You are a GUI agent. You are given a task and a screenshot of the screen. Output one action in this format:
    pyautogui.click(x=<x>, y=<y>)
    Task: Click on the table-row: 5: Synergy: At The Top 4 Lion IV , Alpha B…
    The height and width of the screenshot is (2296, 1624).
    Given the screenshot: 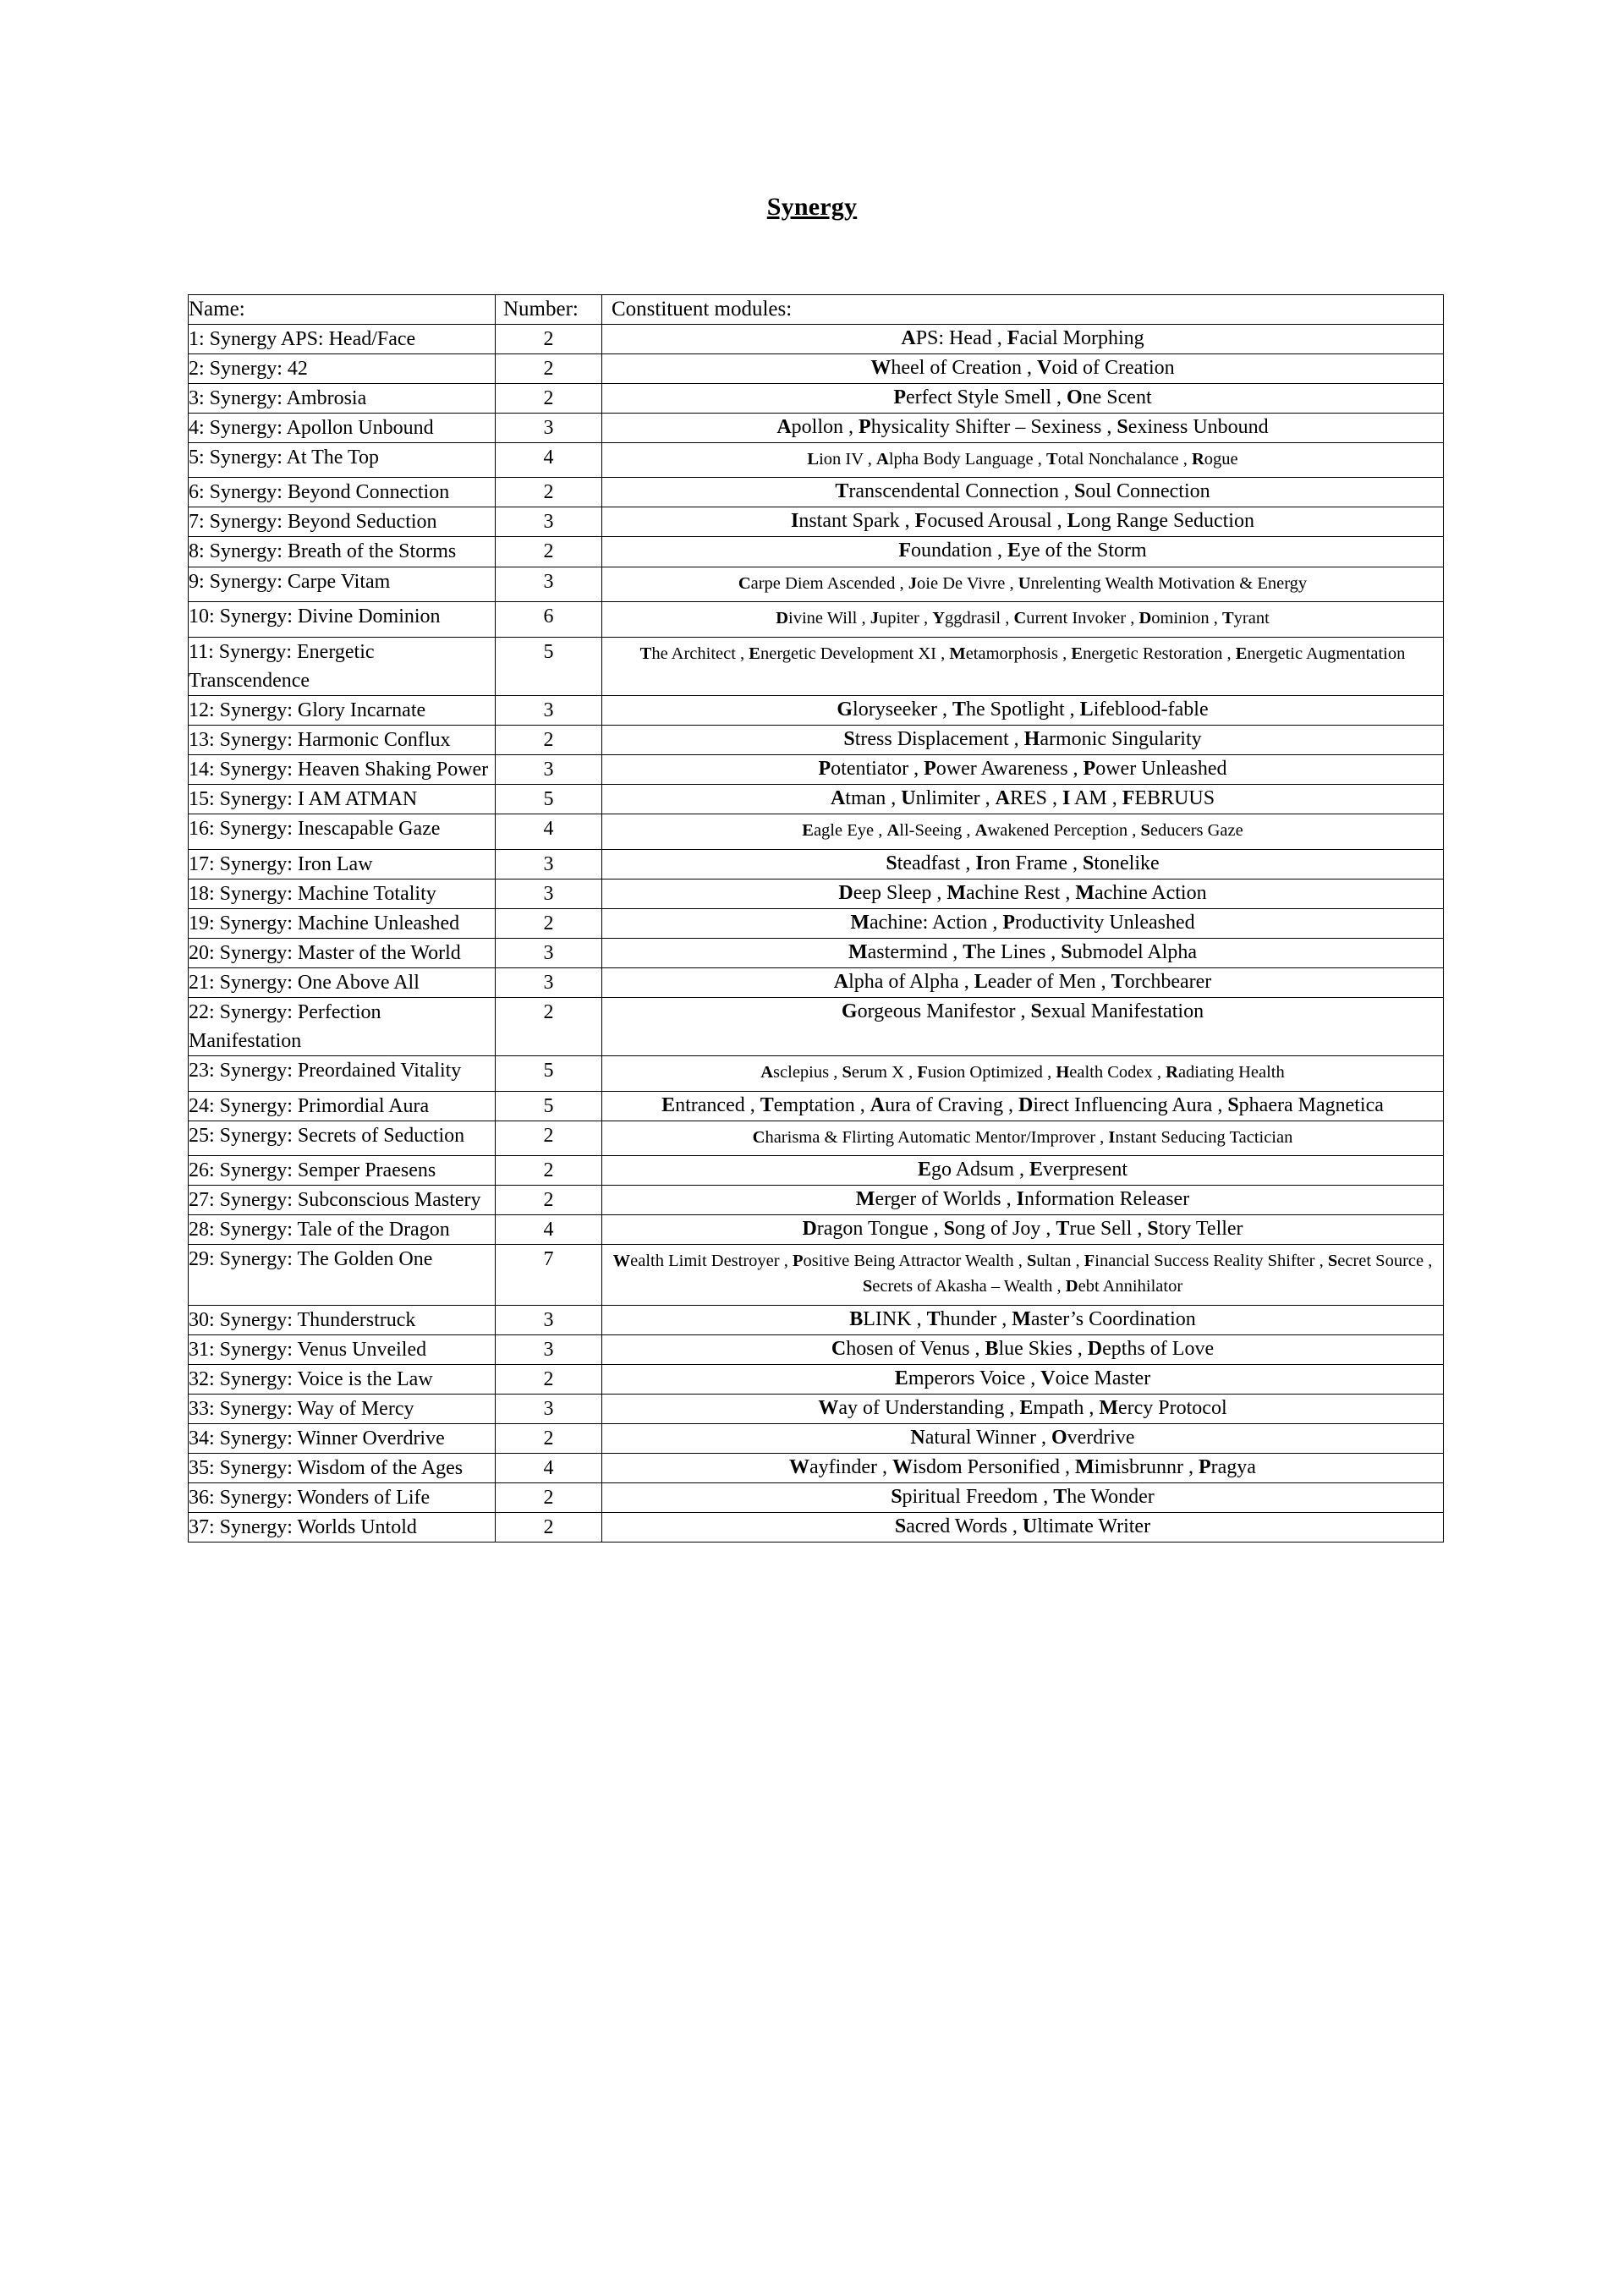 What is the action you would take?
    pyautogui.click(x=816, y=460)
    